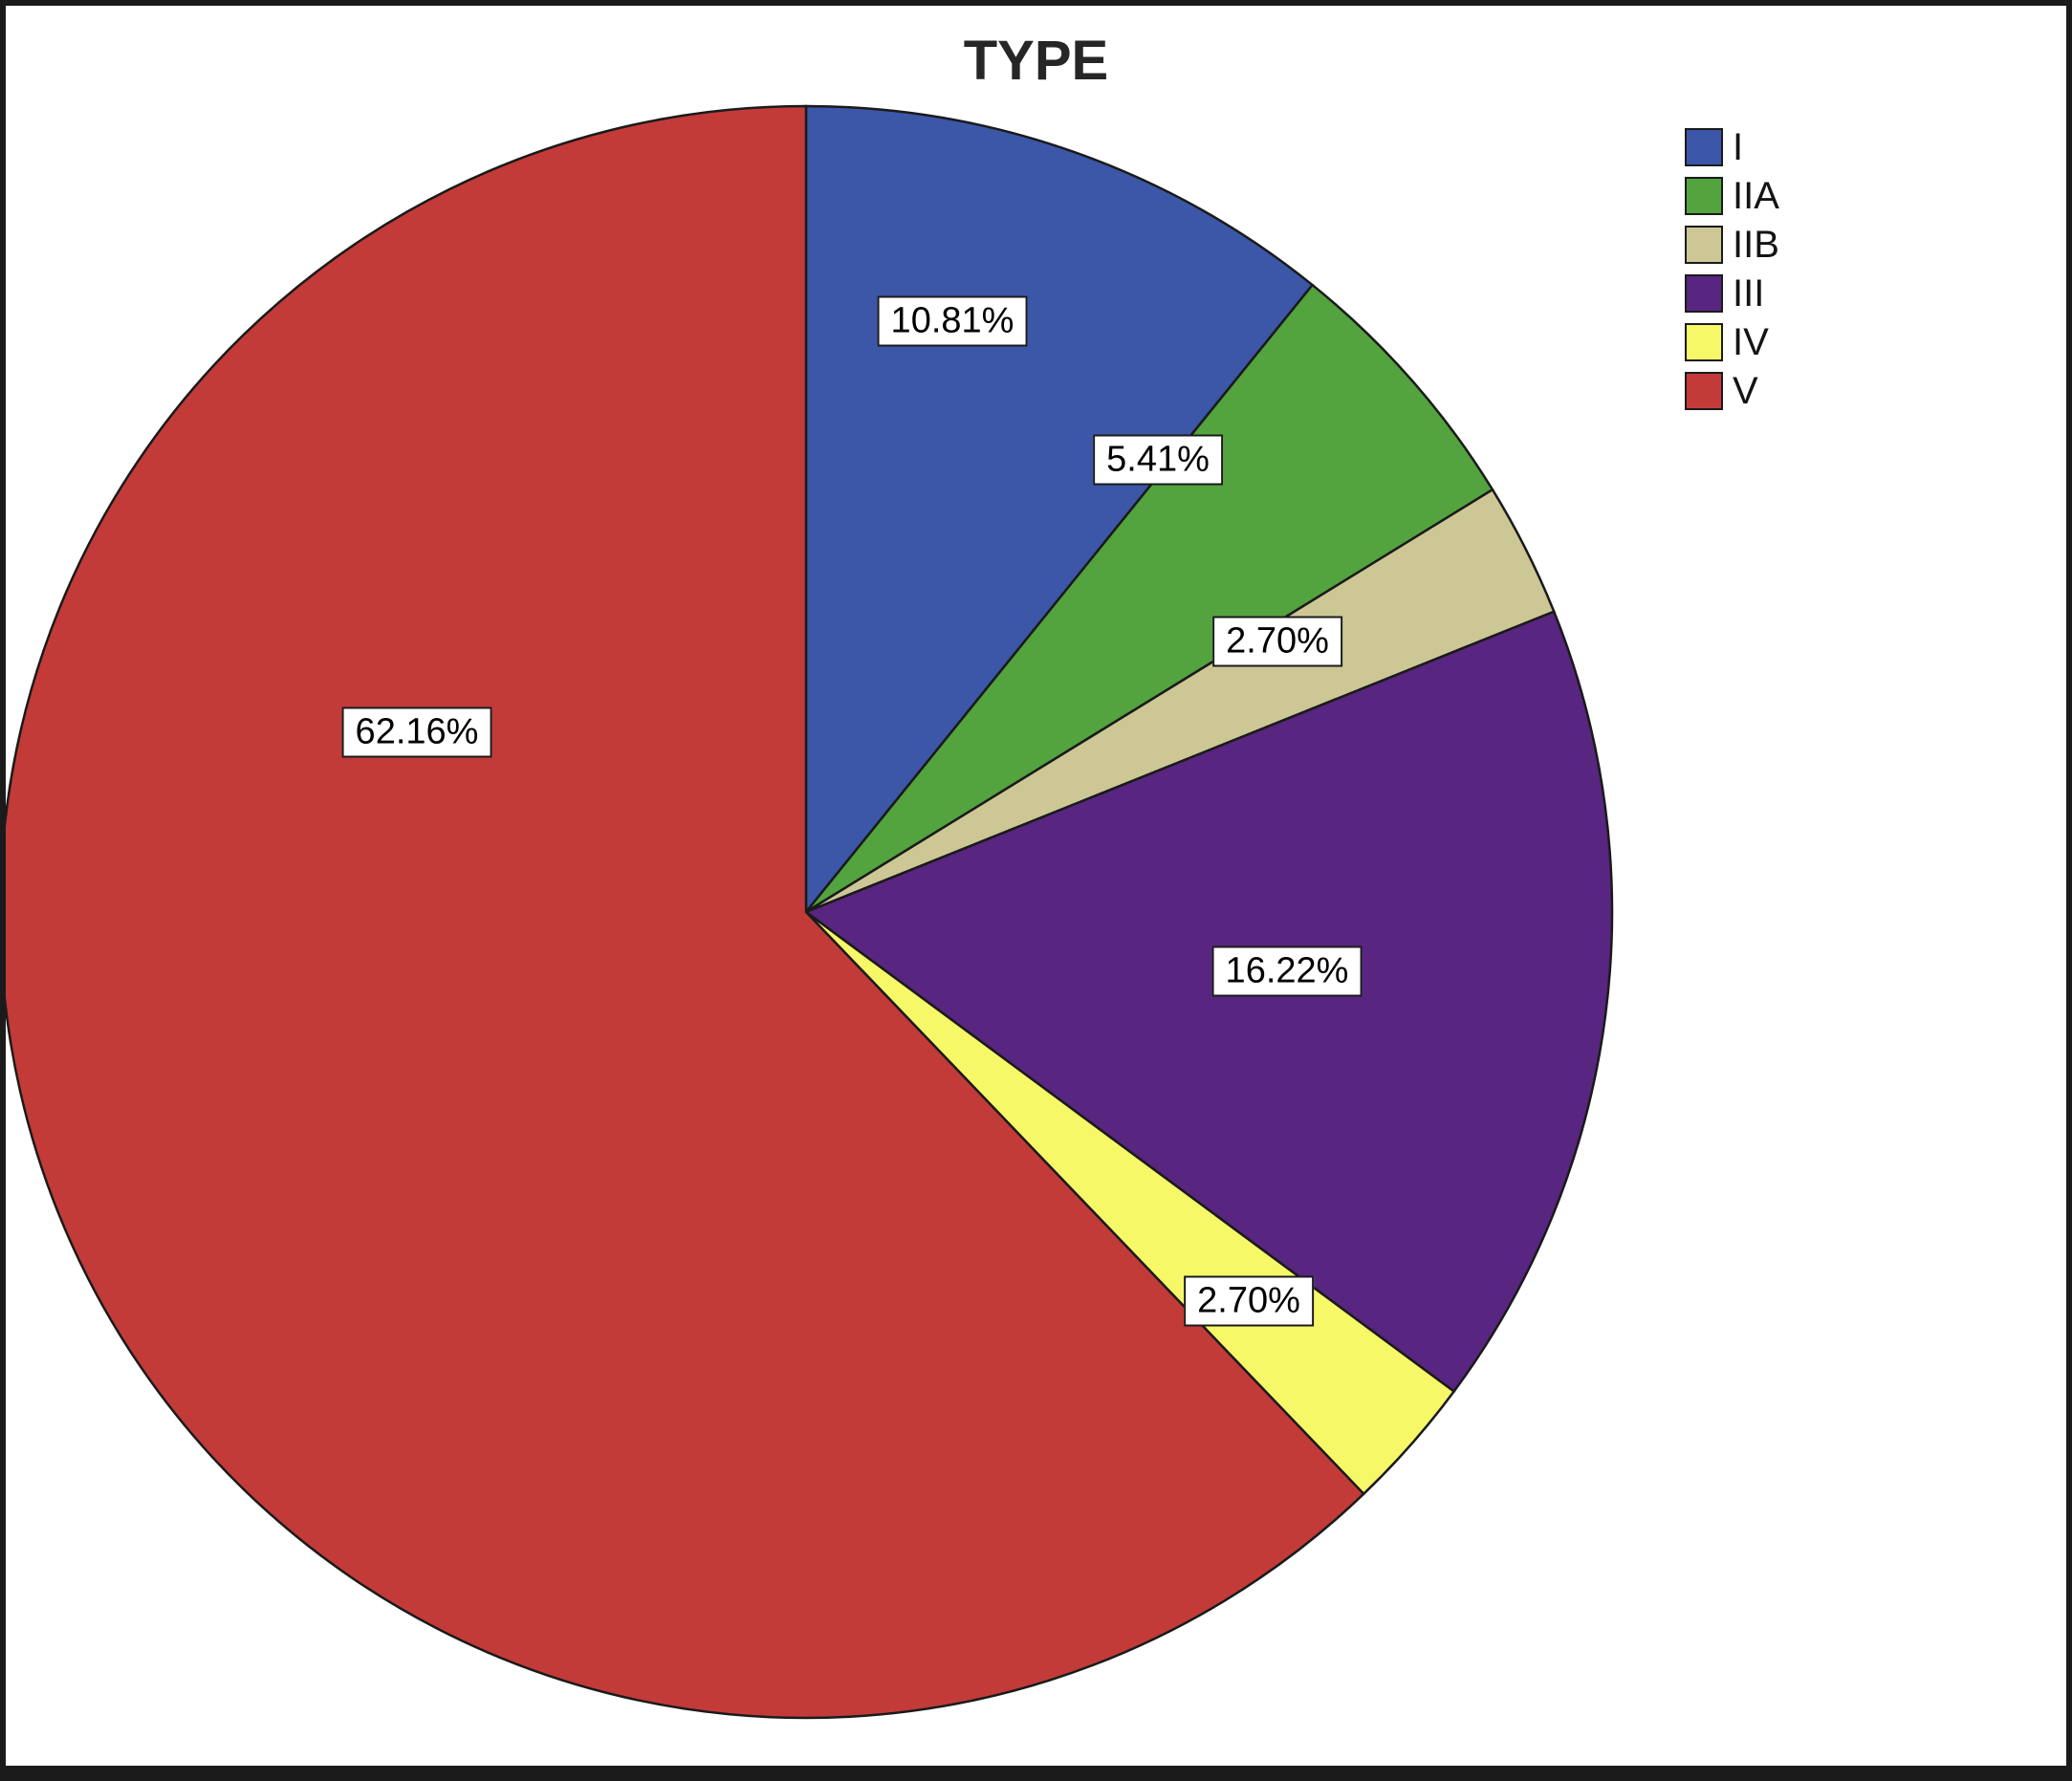 The width and height of the screenshot is (2072, 1781). What do you see at coordinates (1704, 245) in the screenshot?
I see `legend-swatch-IIB` at bounding box center [1704, 245].